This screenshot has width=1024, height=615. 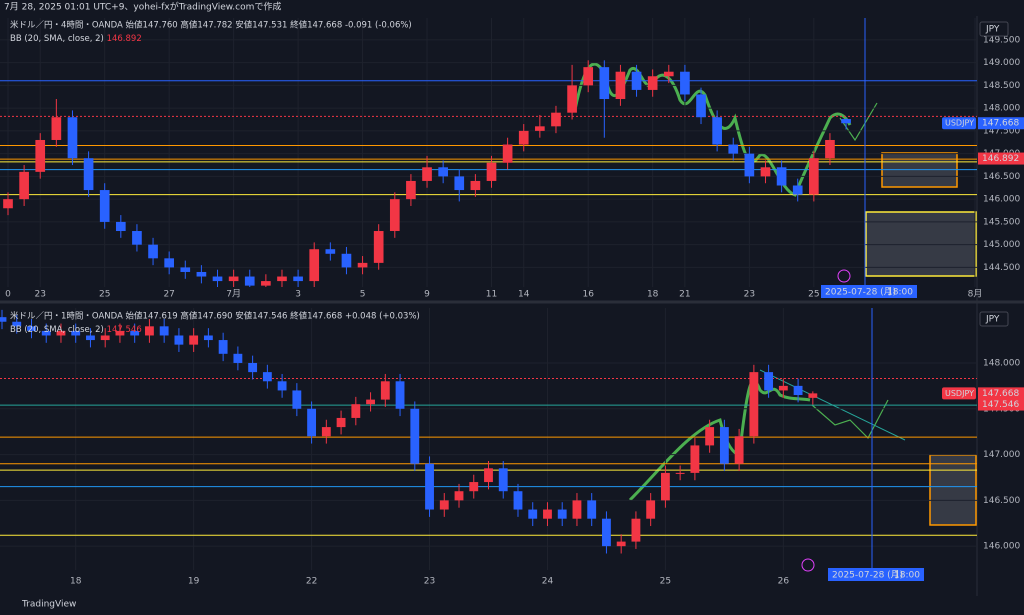 I want to click on indicator-value: 146.892, so click(x=124, y=39).